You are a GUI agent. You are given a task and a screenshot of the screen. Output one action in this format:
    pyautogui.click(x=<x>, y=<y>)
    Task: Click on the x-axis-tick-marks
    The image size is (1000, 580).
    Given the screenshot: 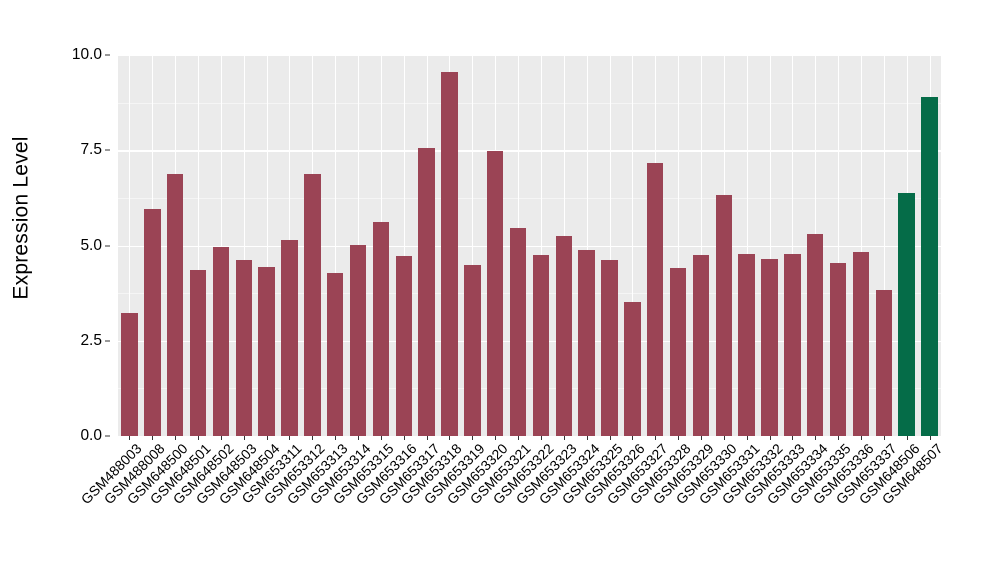 What is the action you would take?
    pyautogui.click(x=529, y=438)
    